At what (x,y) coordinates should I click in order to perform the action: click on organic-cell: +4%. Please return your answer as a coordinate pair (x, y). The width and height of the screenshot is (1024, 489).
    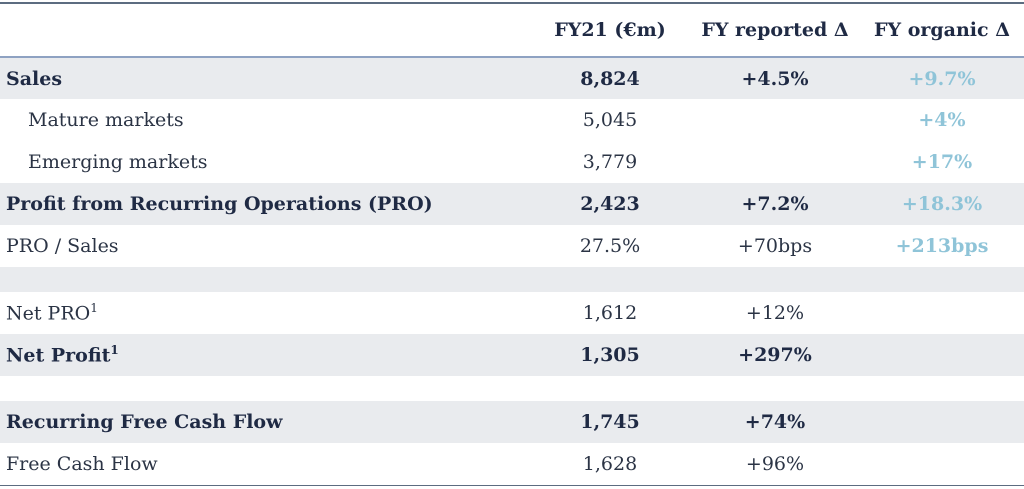
    Looking at the image, I should click on (942, 120).